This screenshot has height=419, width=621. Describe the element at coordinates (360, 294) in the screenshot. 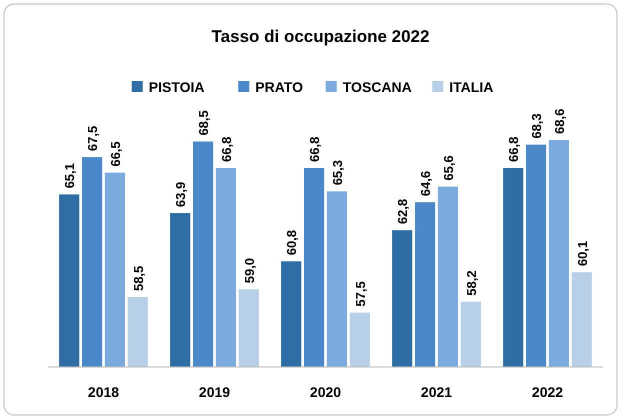

I see `data-label: 57,5` at that location.